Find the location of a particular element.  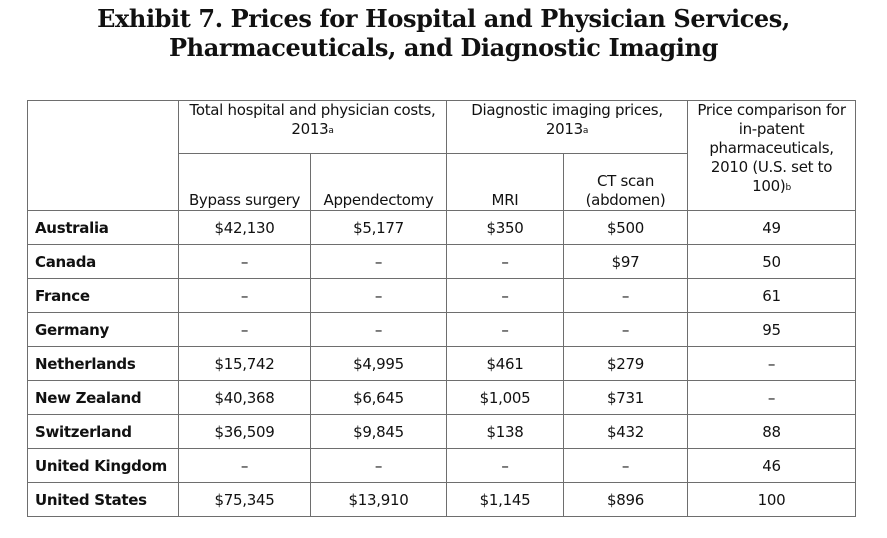

country-name: Netherlands is located at coordinates (103, 363).